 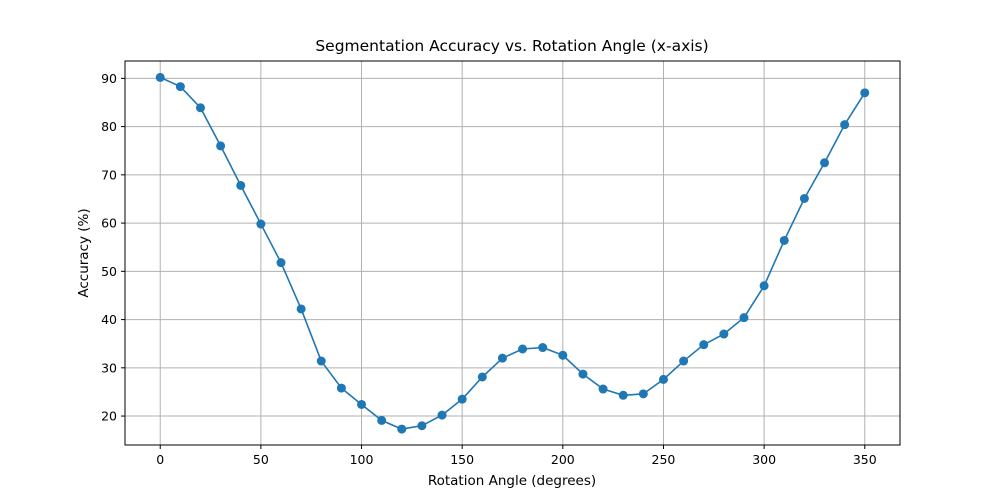 I want to click on y-tick-label: 50, so click(x=109, y=271).